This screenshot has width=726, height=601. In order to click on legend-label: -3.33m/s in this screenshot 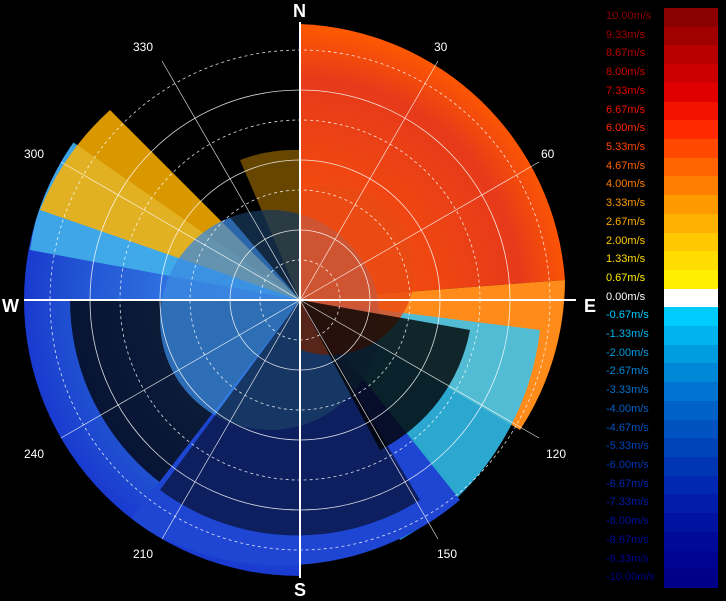, I will do `click(627, 390)`.